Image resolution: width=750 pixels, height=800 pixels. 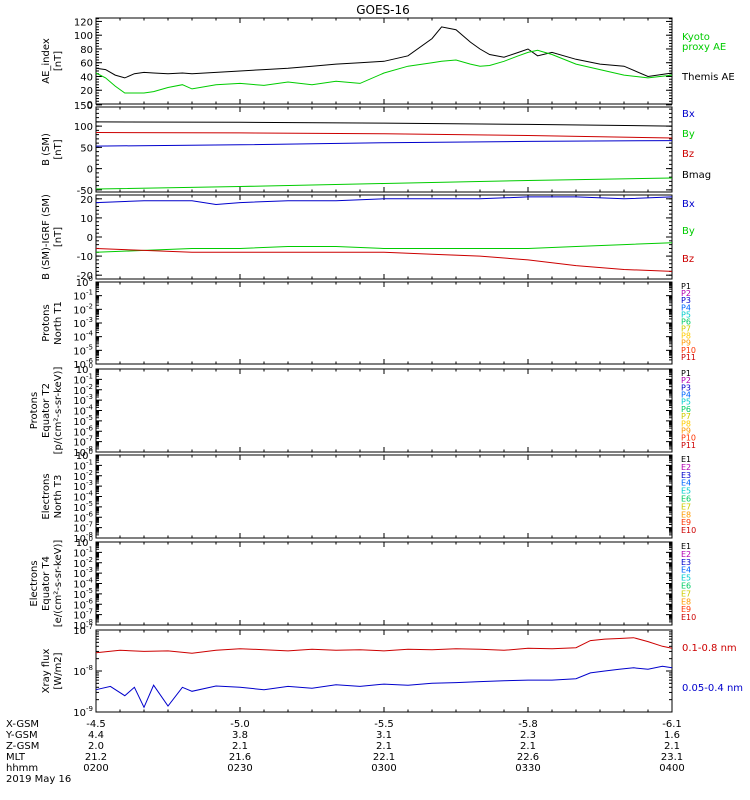 I want to click on date-label: 2019 May 16, so click(x=38, y=779).